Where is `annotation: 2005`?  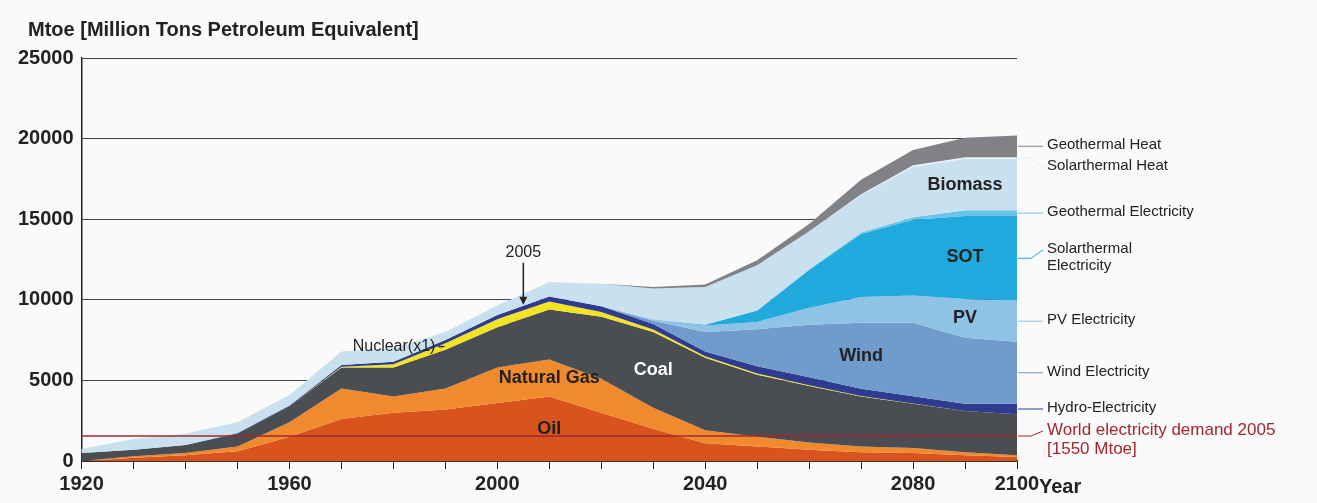 annotation: 2005 is located at coordinates (523, 252).